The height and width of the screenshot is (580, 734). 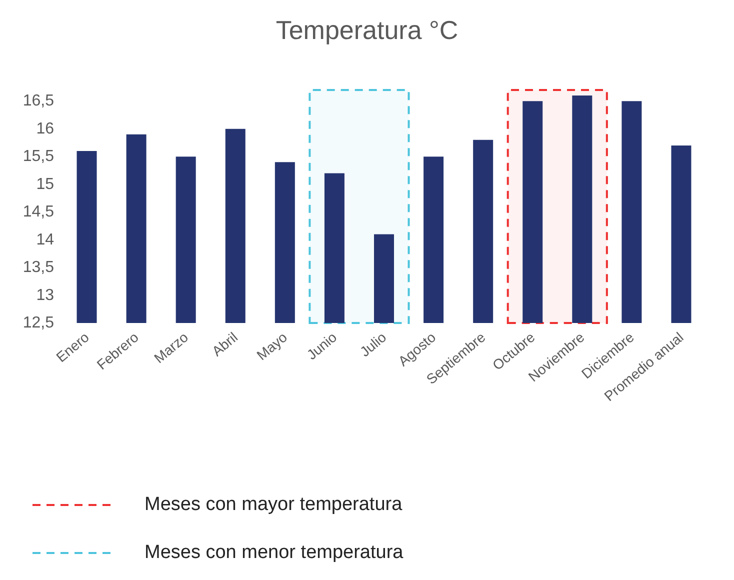 What do you see at coordinates (38, 212) in the screenshot?
I see `y-tick-label: 14,5` at bounding box center [38, 212].